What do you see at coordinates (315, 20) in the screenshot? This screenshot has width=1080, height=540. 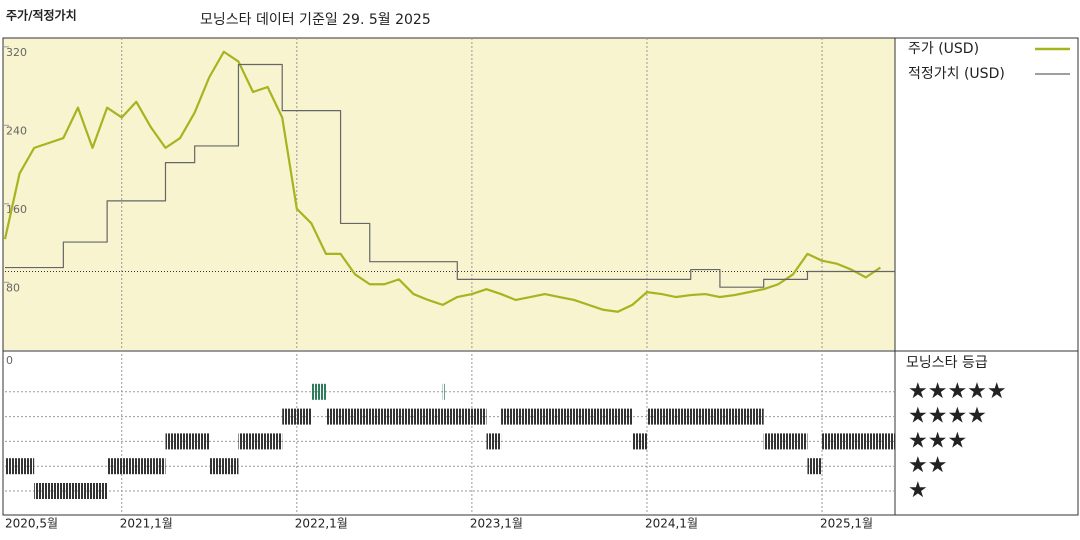 I see `chart-subtitle: 모닝스타 데이터 기준일 29. 5월 2025` at bounding box center [315, 20].